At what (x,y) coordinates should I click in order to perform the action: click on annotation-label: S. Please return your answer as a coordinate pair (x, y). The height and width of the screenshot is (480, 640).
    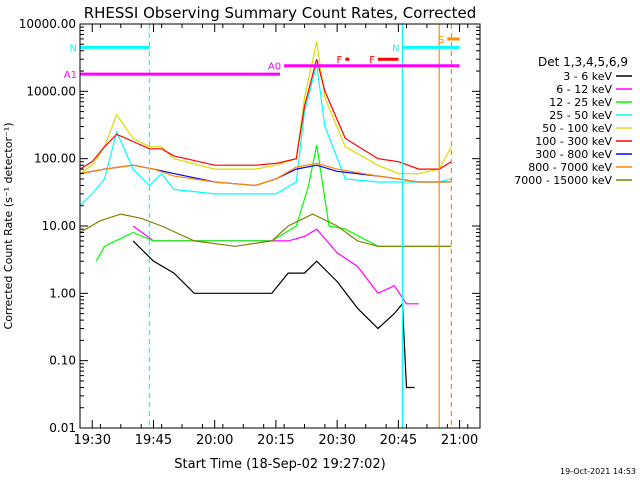
    Looking at the image, I should click on (441, 40).